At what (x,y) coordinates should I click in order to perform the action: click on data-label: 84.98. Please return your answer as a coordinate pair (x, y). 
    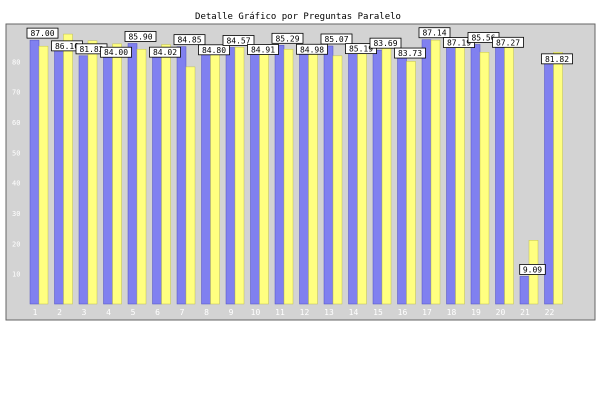
    Looking at the image, I should click on (312, 49).